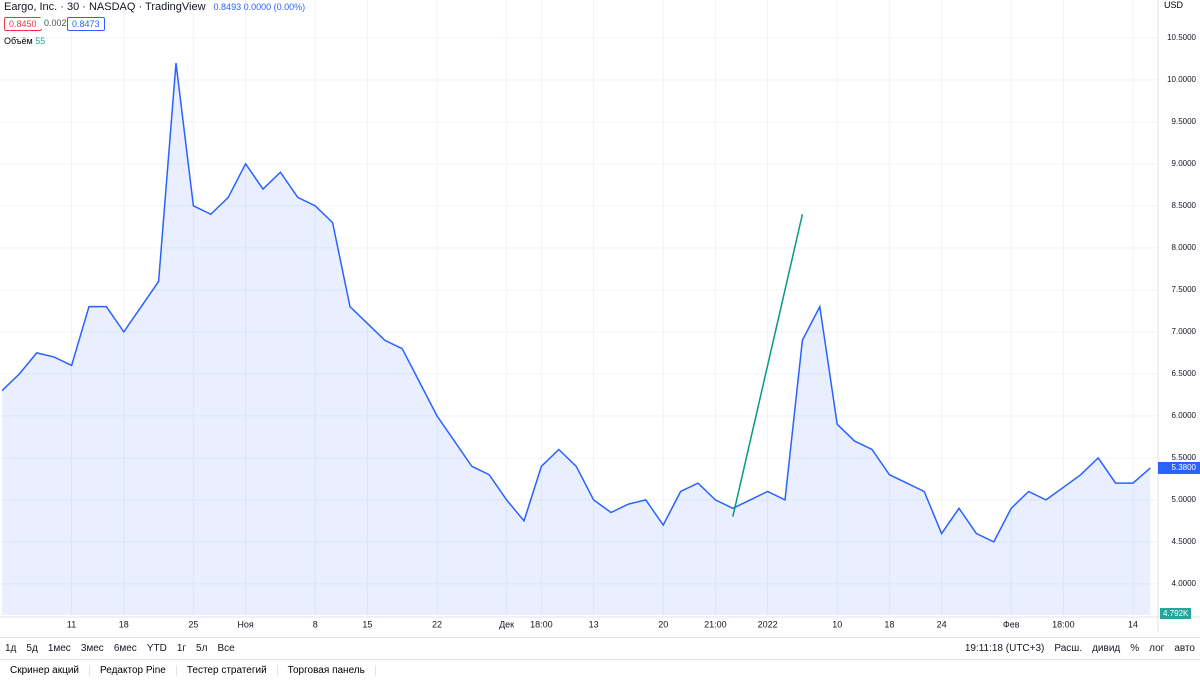 This screenshot has height=680, width=1200. Describe the element at coordinates (105, 7) in the screenshot. I see `symbol: Eargo, Inc. · 30 · NASDAQ · TradingView` at that location.